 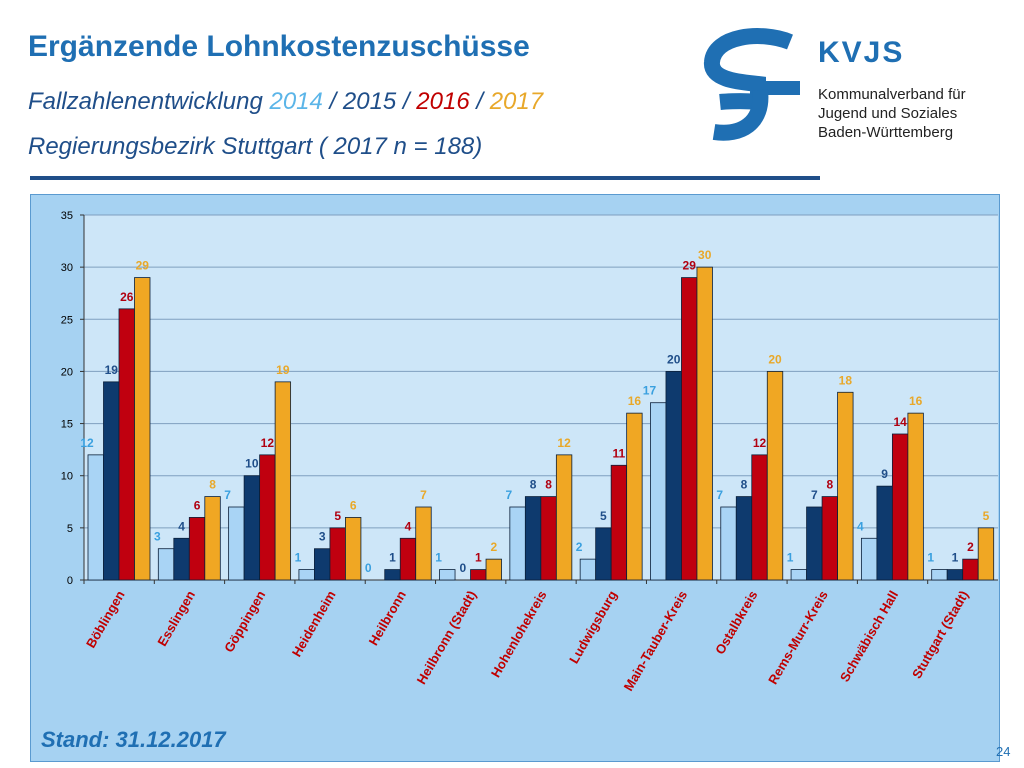 What do you see at coordinates (798, 637) in the screenshot?
I see `category-label: Rems-Murr-Kreis` at bounding box center [798, 637].